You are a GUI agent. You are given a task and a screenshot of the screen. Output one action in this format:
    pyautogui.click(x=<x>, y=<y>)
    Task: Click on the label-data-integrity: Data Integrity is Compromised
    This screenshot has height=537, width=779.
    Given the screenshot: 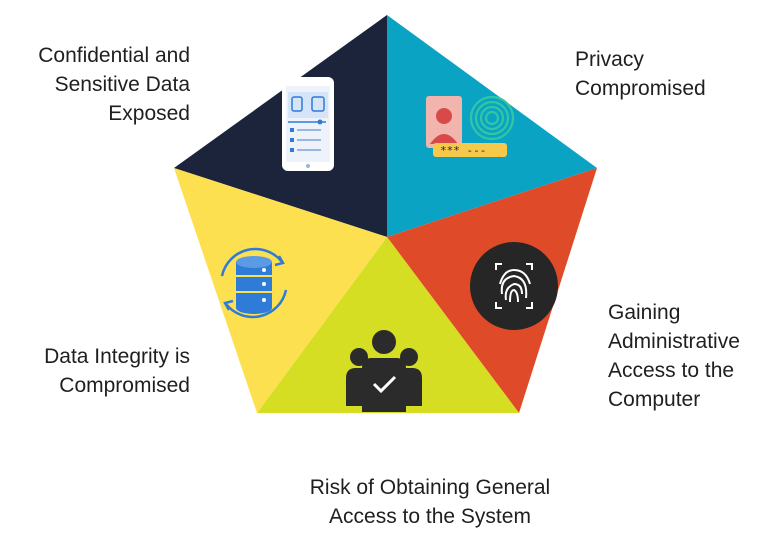 What is the action you would take?
    pyautogui.click(x=95, y=371)
    